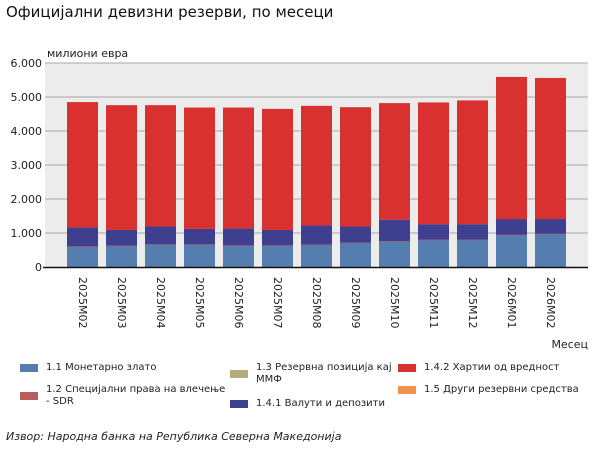 This screenshot has width=600, height=450. What do you see at coordinates (27, 97) in the screenshot?
I see `y-tick-label: 5.000` at bounding box center [27, 97].